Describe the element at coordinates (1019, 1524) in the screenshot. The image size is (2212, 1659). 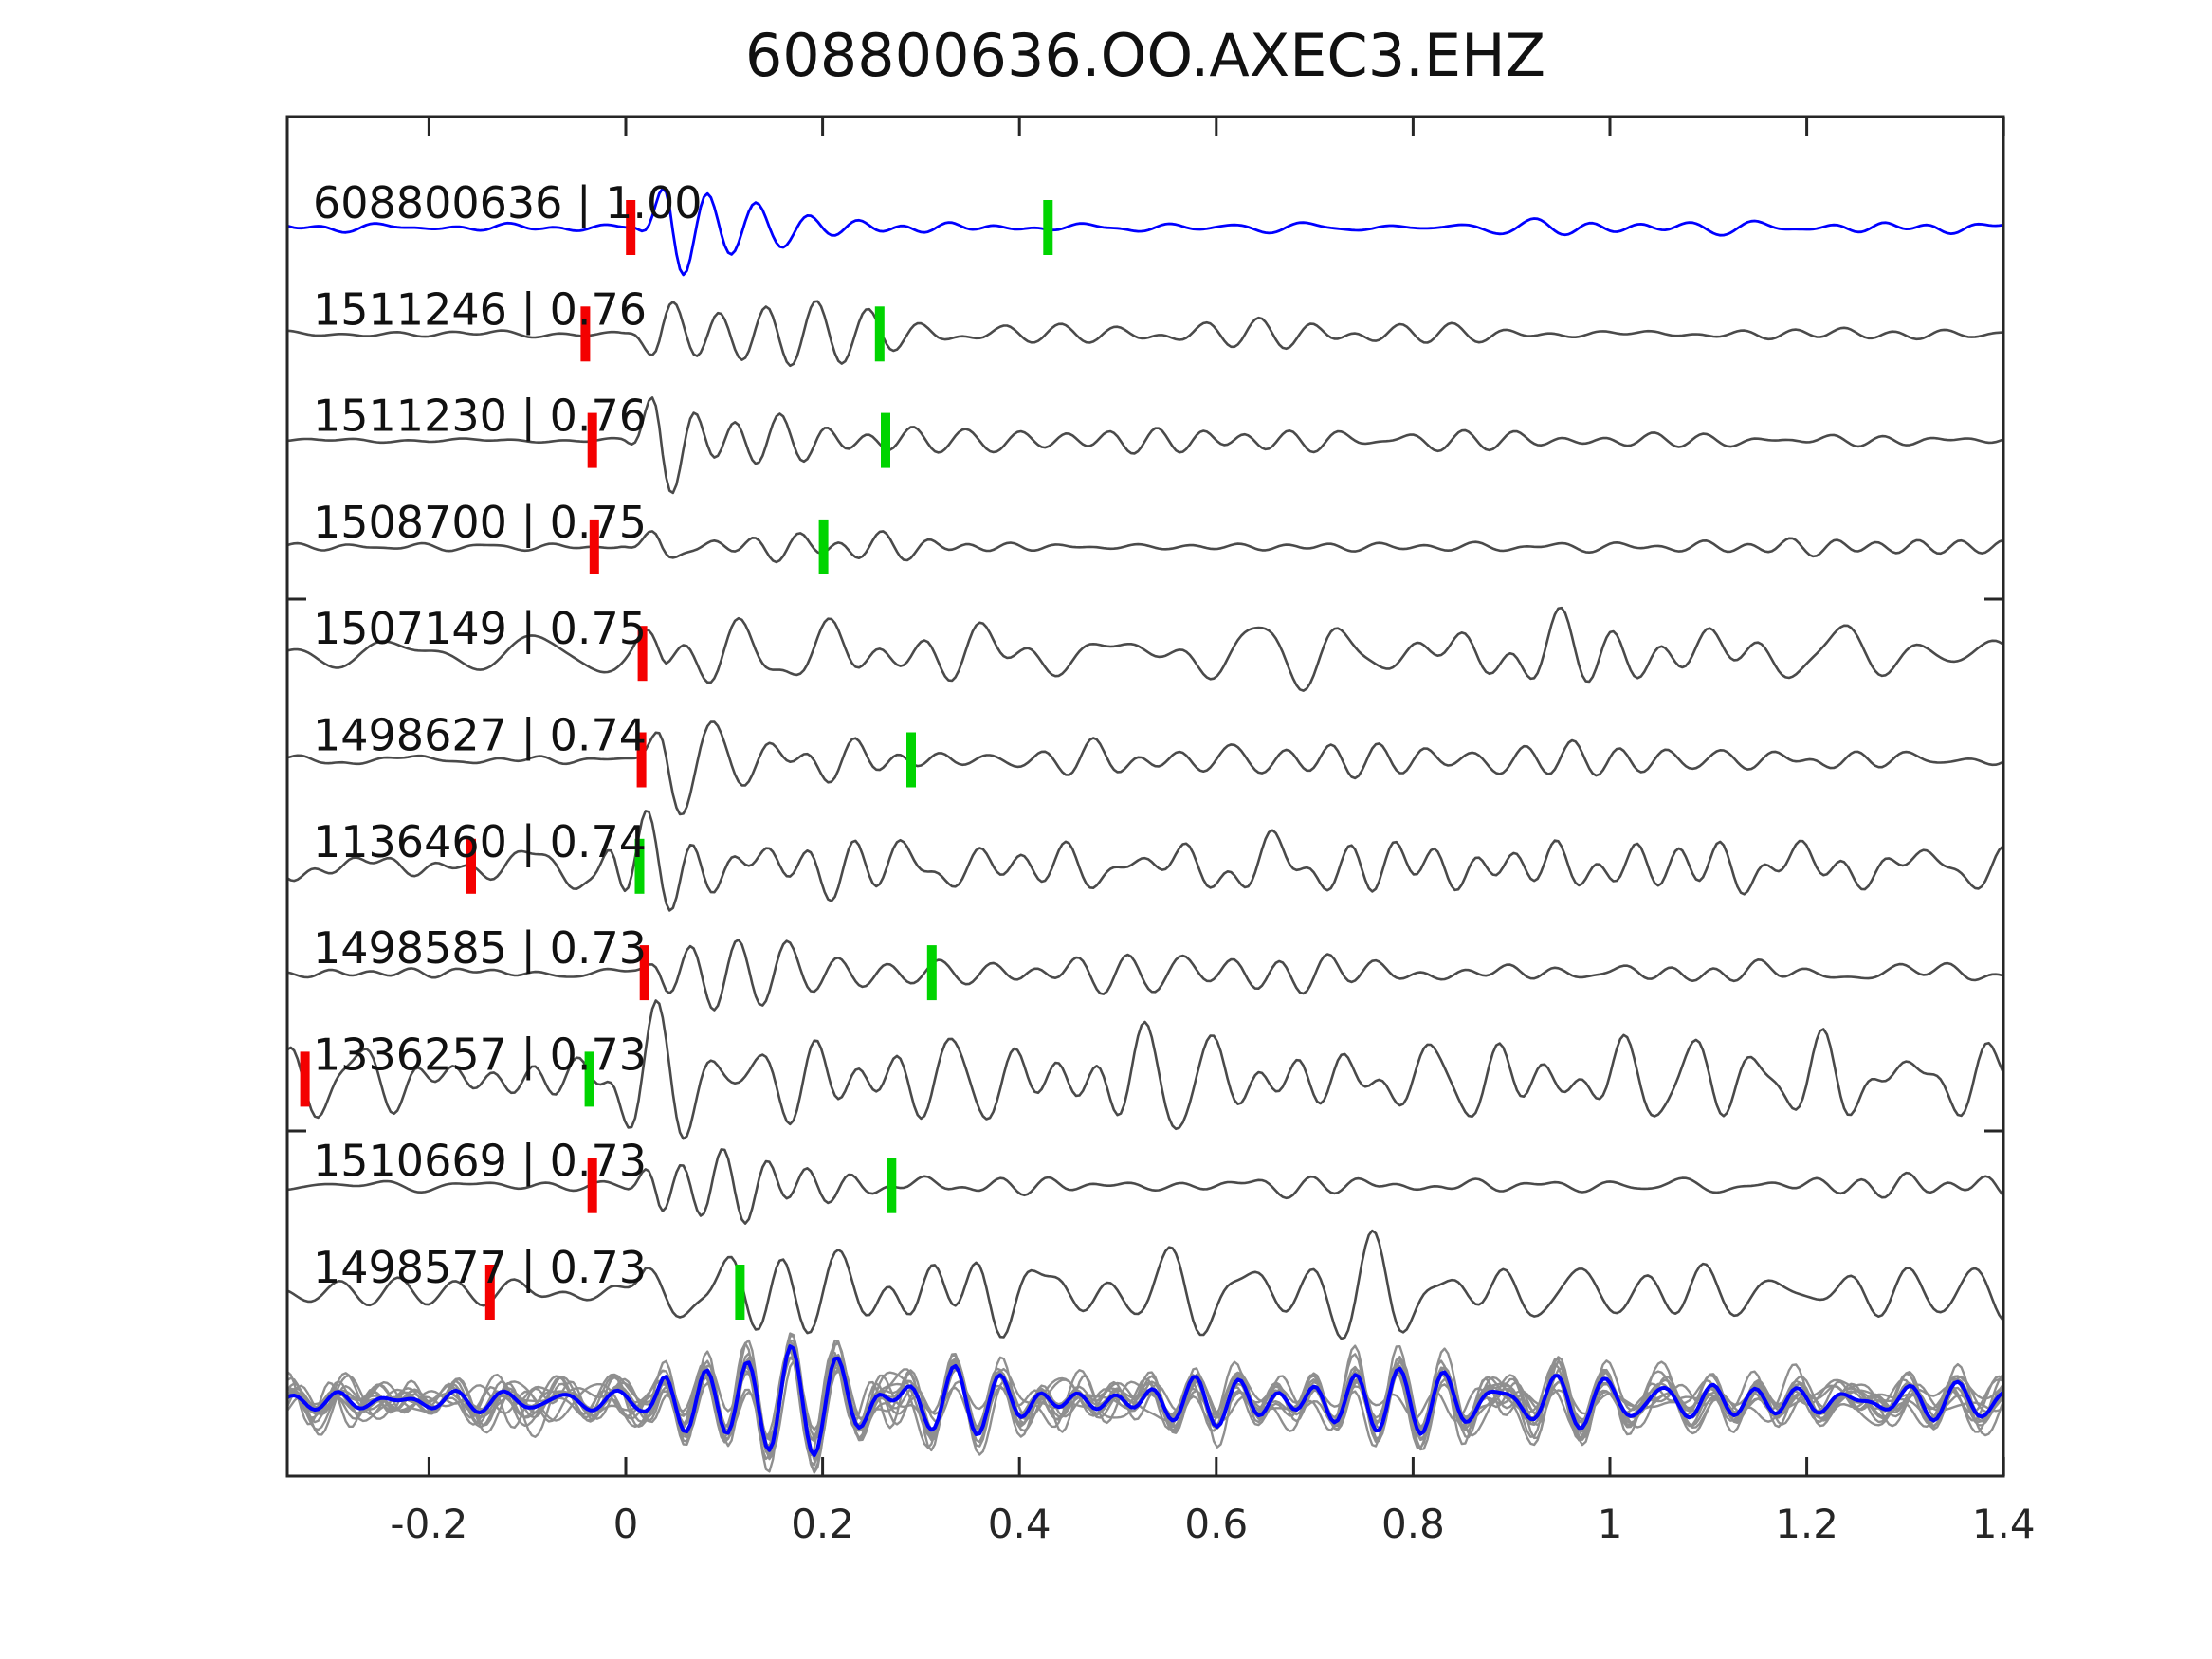
I see `x-tick-label: 0.4` at that location.